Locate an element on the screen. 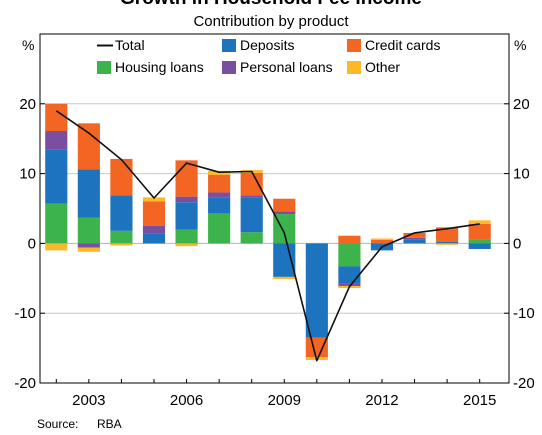 This screenshot has width=542, height=435. ytick-label-left--20: -20 is located at coordinates (25, 383).